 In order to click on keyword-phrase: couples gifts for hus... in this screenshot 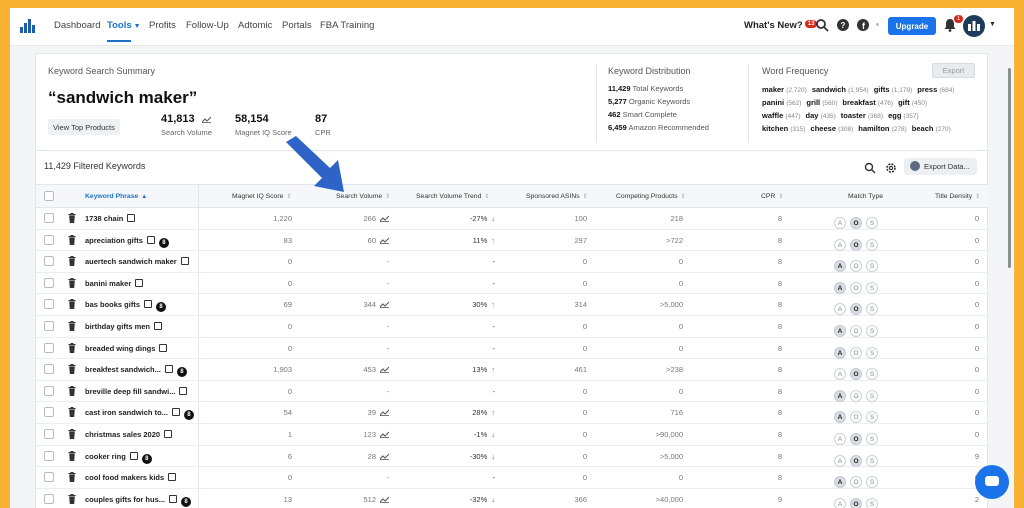, I will do `click(125, 499)`.